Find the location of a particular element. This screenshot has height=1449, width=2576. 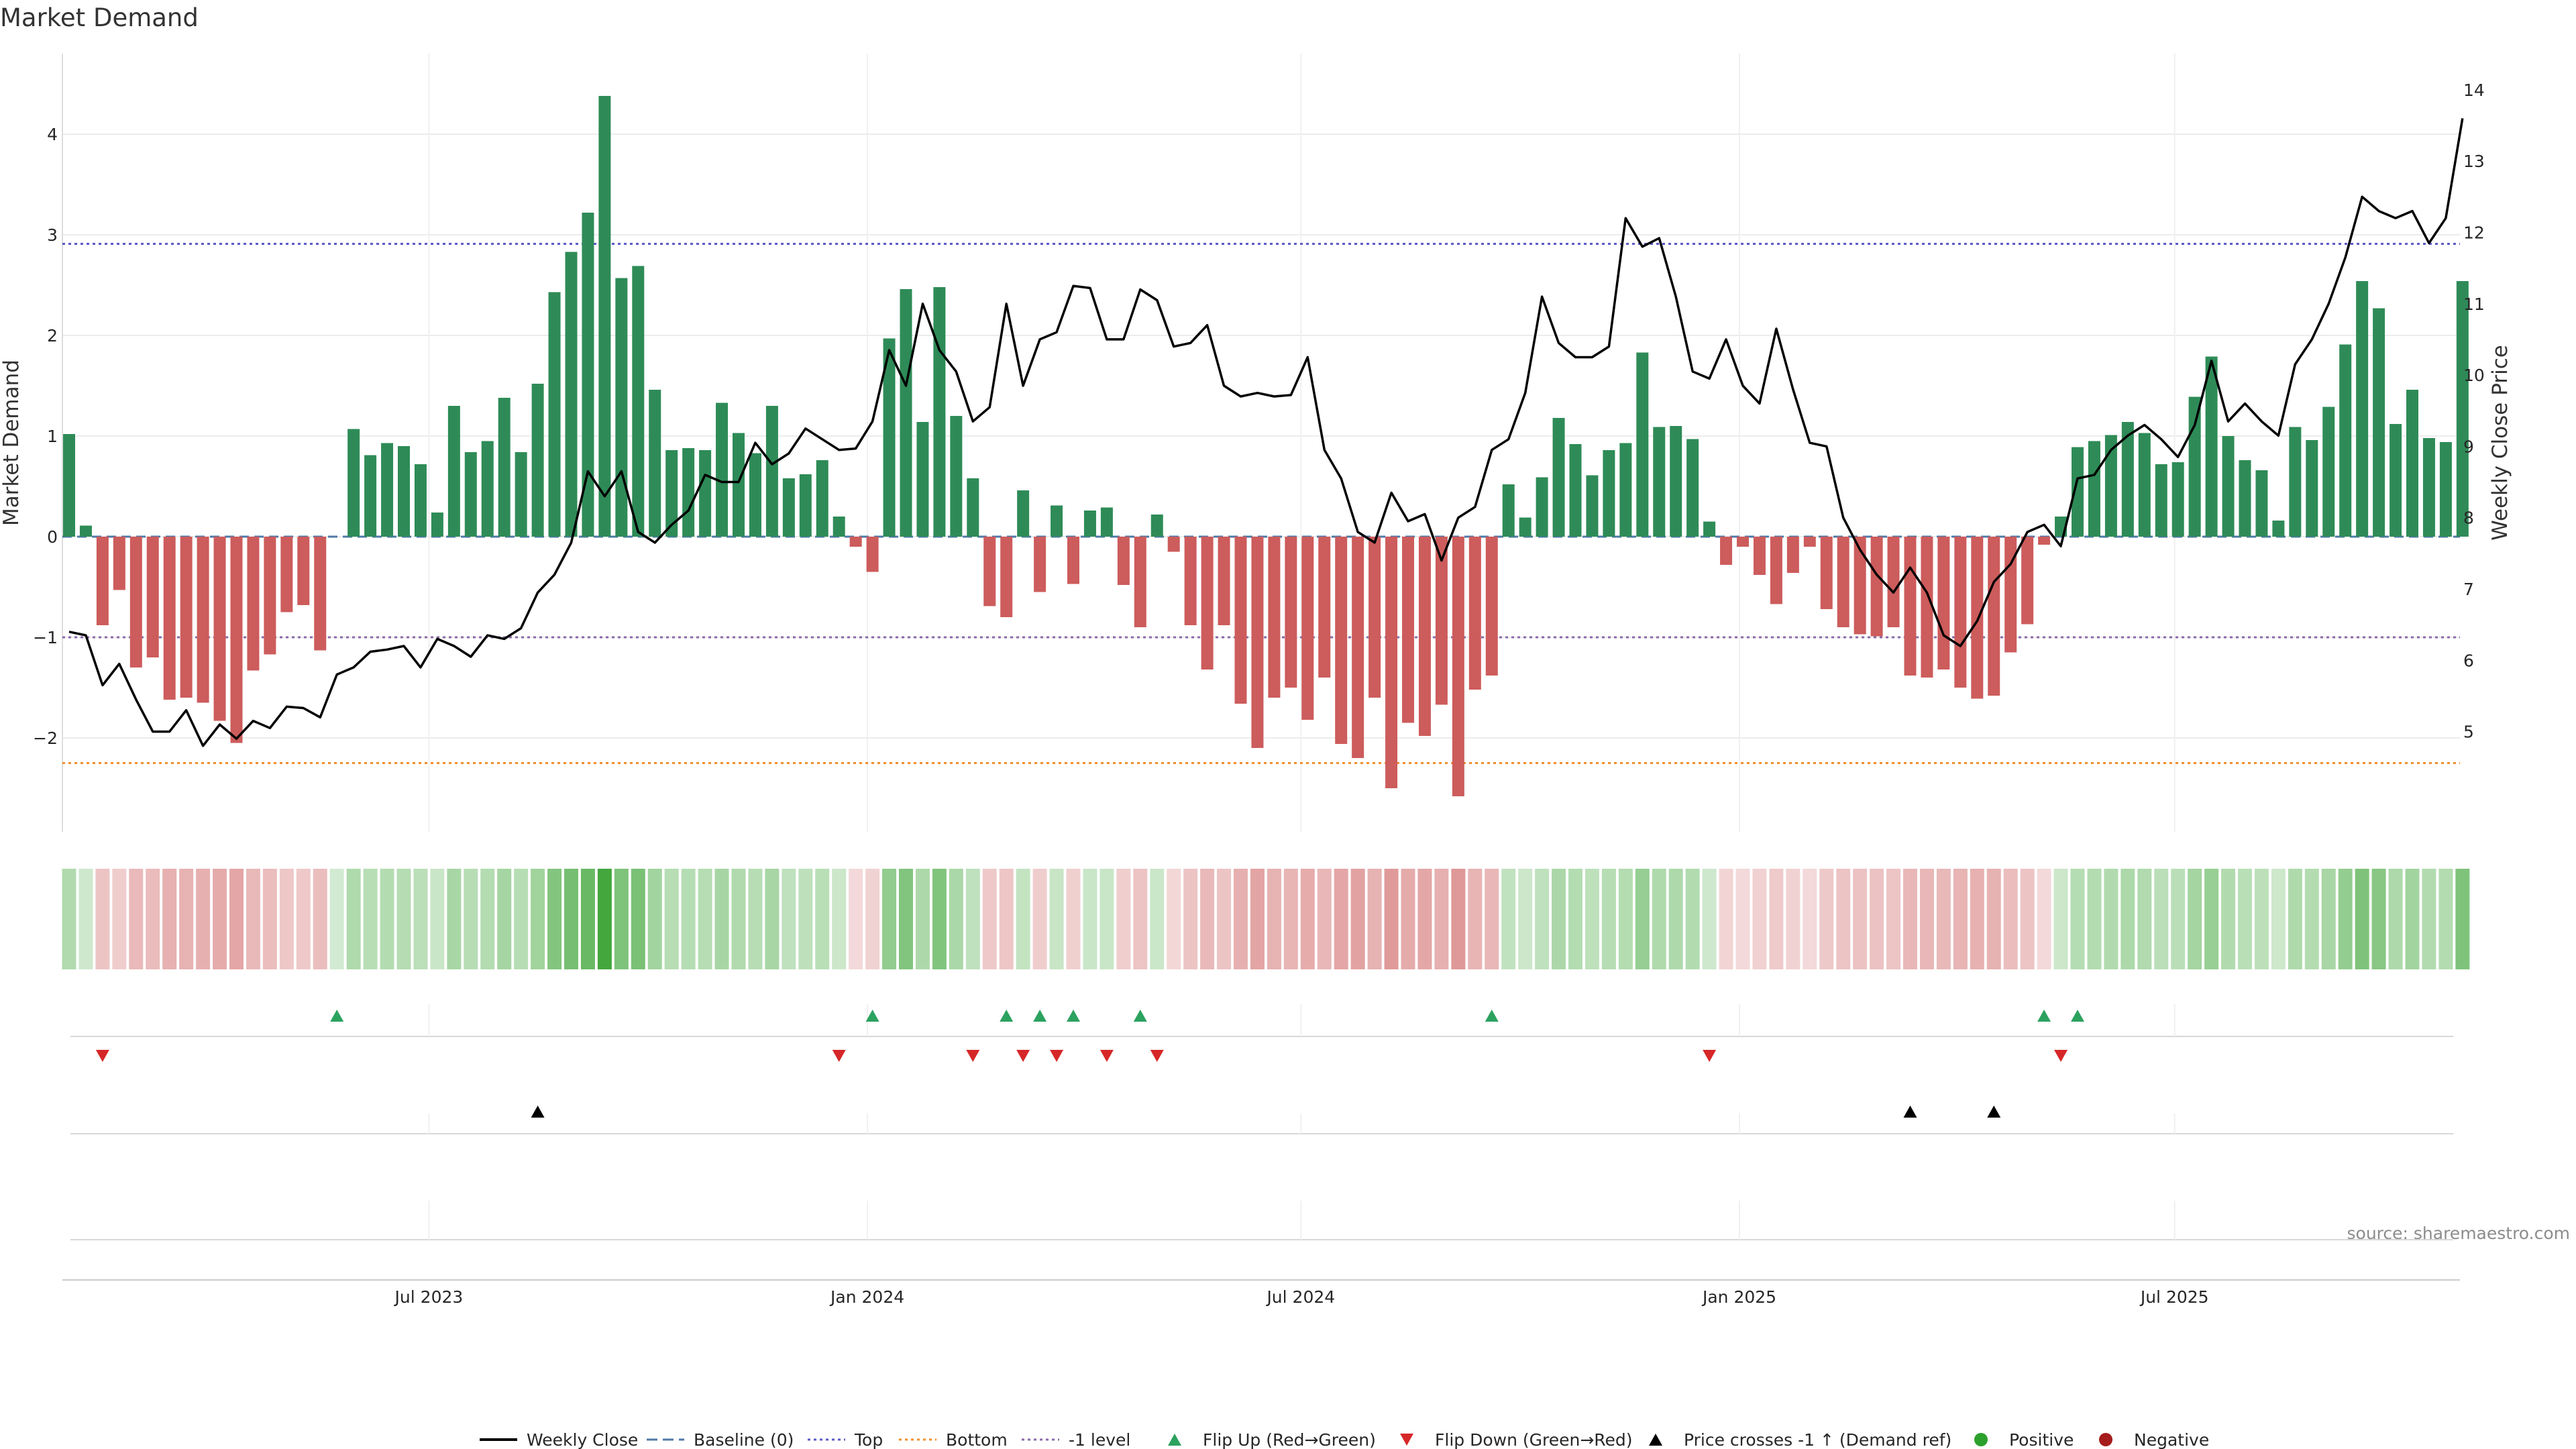

legend-item-5: Flip Up (Red→Green) is located at coordinates (1272, 1439).